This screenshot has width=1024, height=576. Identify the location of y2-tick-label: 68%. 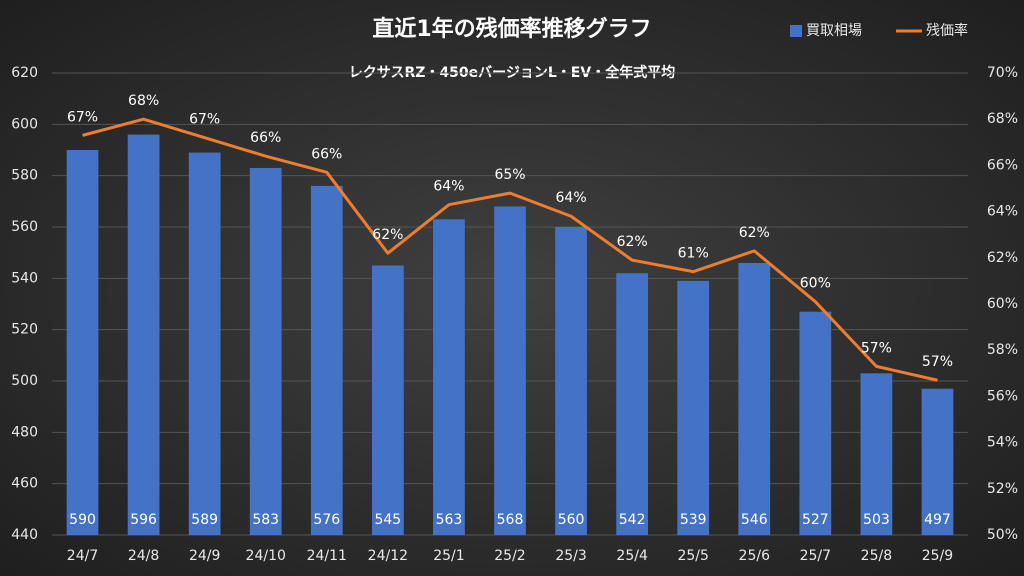
(1002, 119).